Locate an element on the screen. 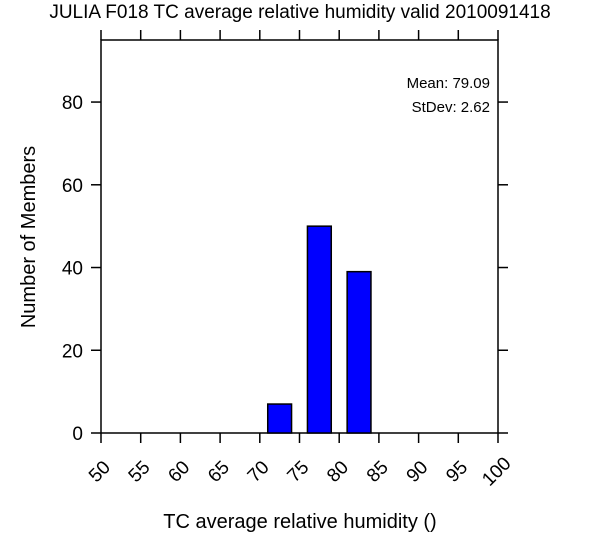  x-tick-label: 60 is located at coordinates (179, 472).